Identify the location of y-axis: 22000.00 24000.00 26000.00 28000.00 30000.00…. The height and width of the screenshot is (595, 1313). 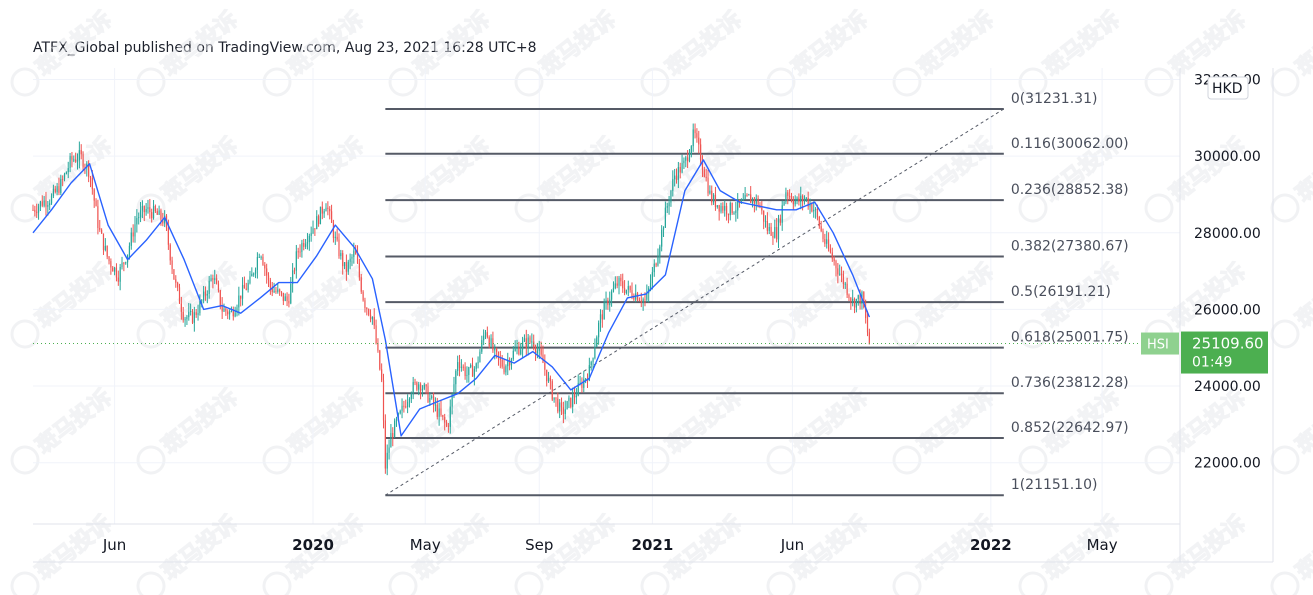
(1227, 271).